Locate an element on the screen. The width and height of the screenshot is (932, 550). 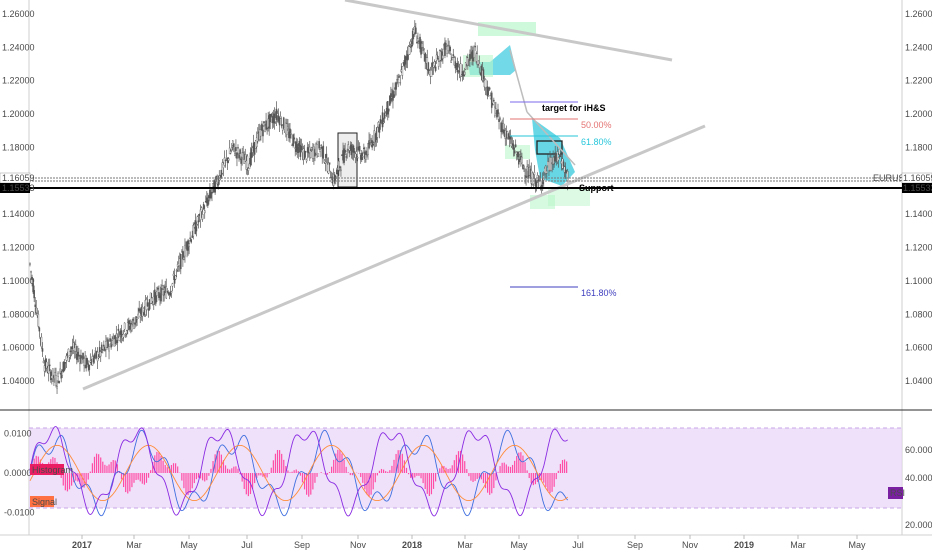
time-tick: 2018 is located at coordinates (412, 545).